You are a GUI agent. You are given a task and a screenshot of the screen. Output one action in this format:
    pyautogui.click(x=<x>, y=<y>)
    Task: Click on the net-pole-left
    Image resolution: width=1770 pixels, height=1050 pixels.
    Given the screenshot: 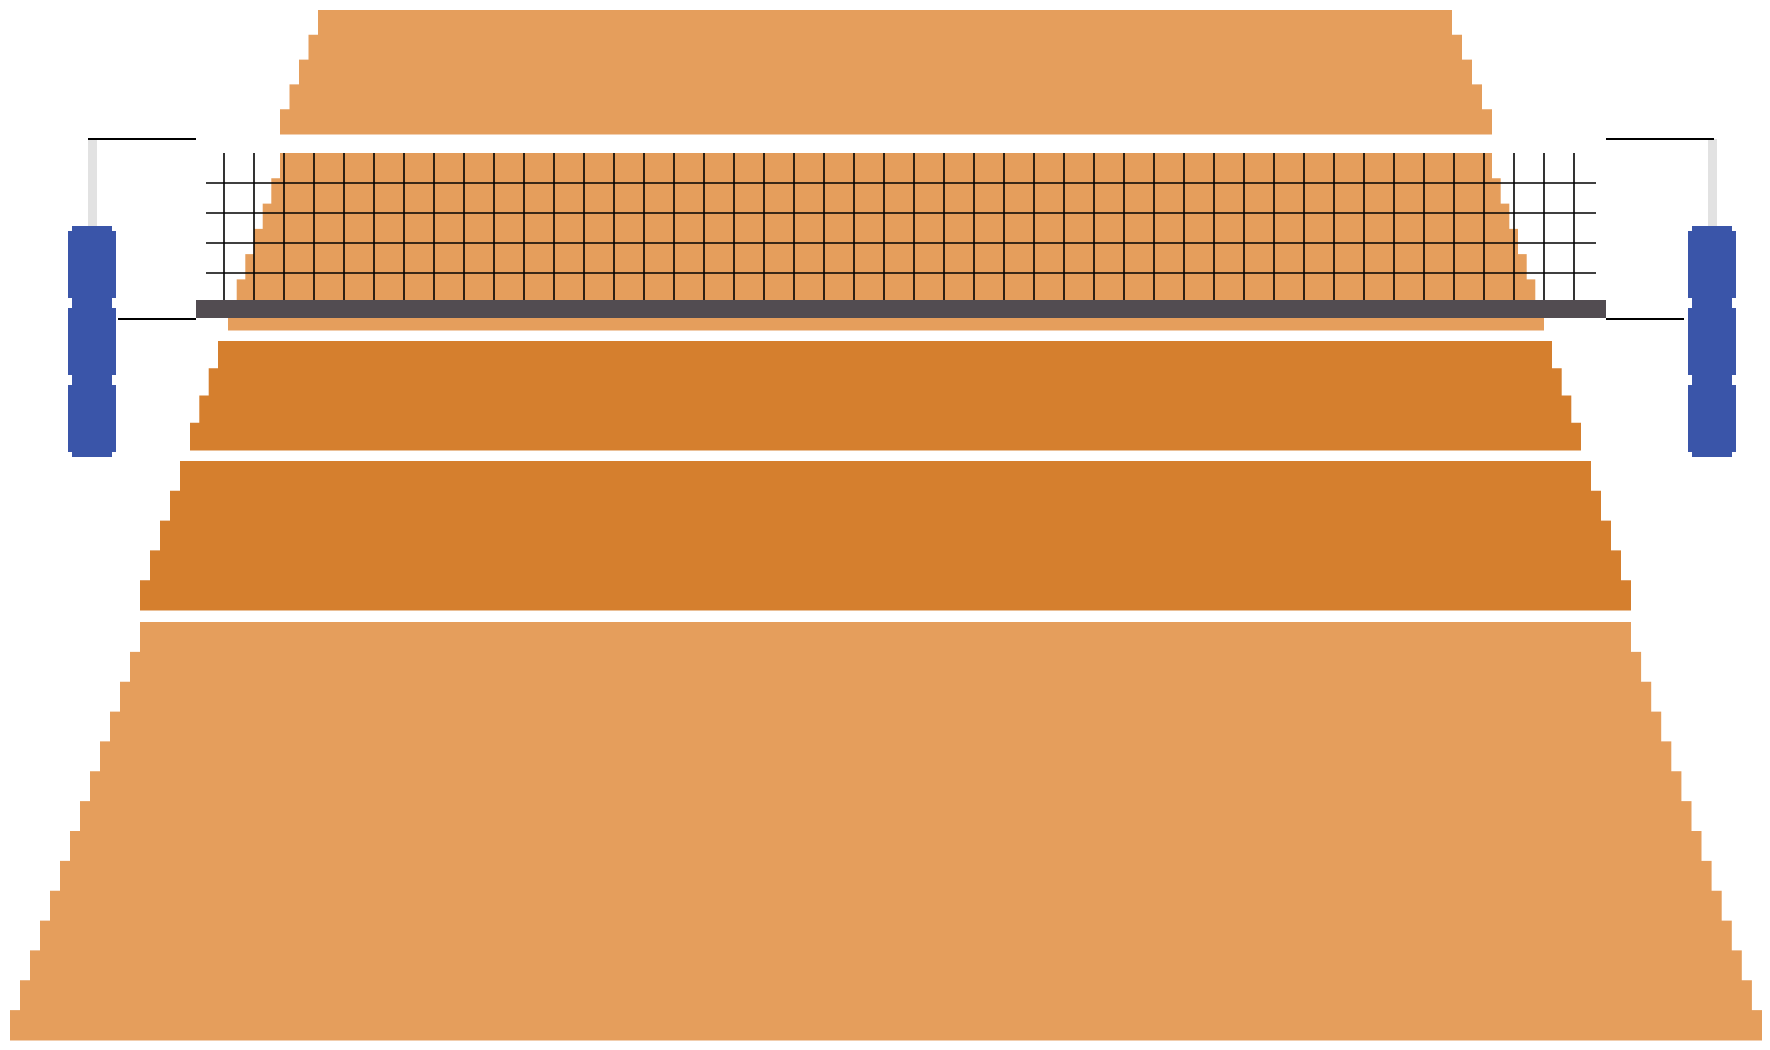 What is the action you would take?
    pyautogui.click(x=92, y=298)
    